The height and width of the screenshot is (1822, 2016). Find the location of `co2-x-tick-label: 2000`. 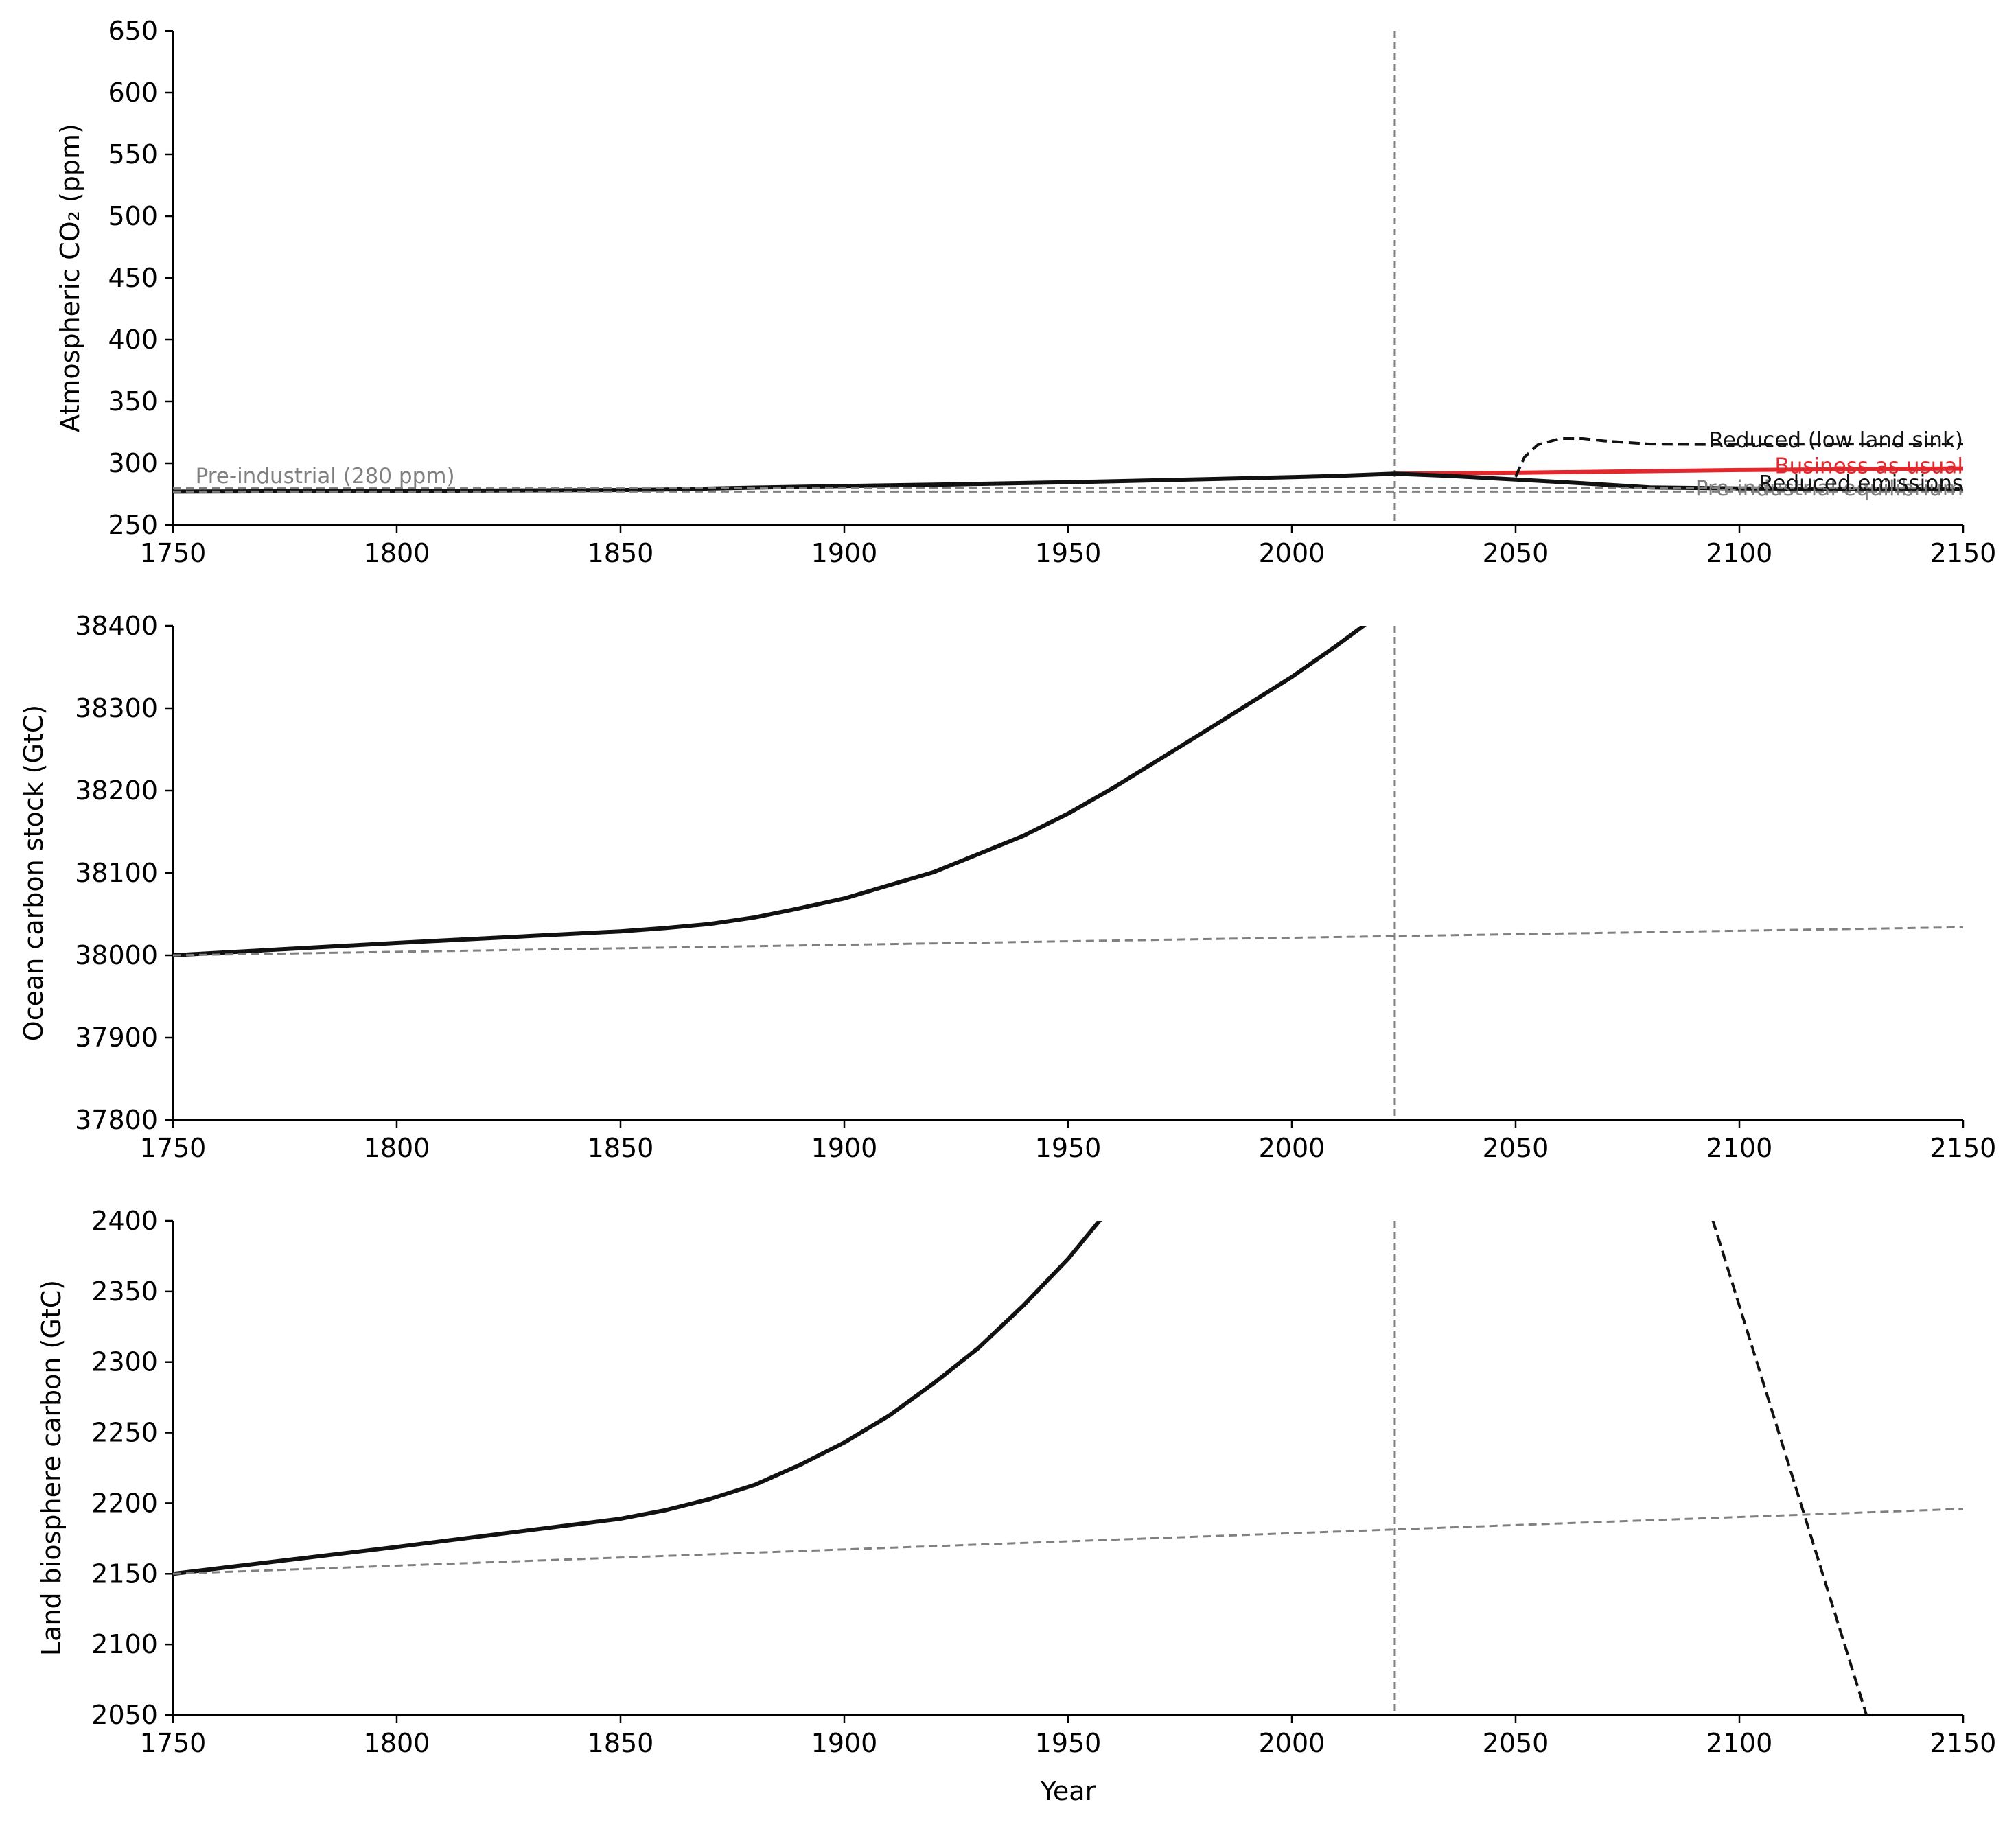

co2-x-tick-label: 2000 is located at coordinates (1292, 553).